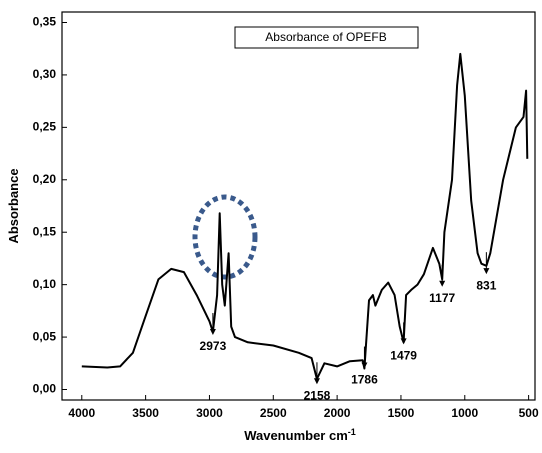 This screenshot has width=542, height=453. Describe the element at coordinates (273, 413) in the screenshot. I see `x-tick-label: 2500` at that location.